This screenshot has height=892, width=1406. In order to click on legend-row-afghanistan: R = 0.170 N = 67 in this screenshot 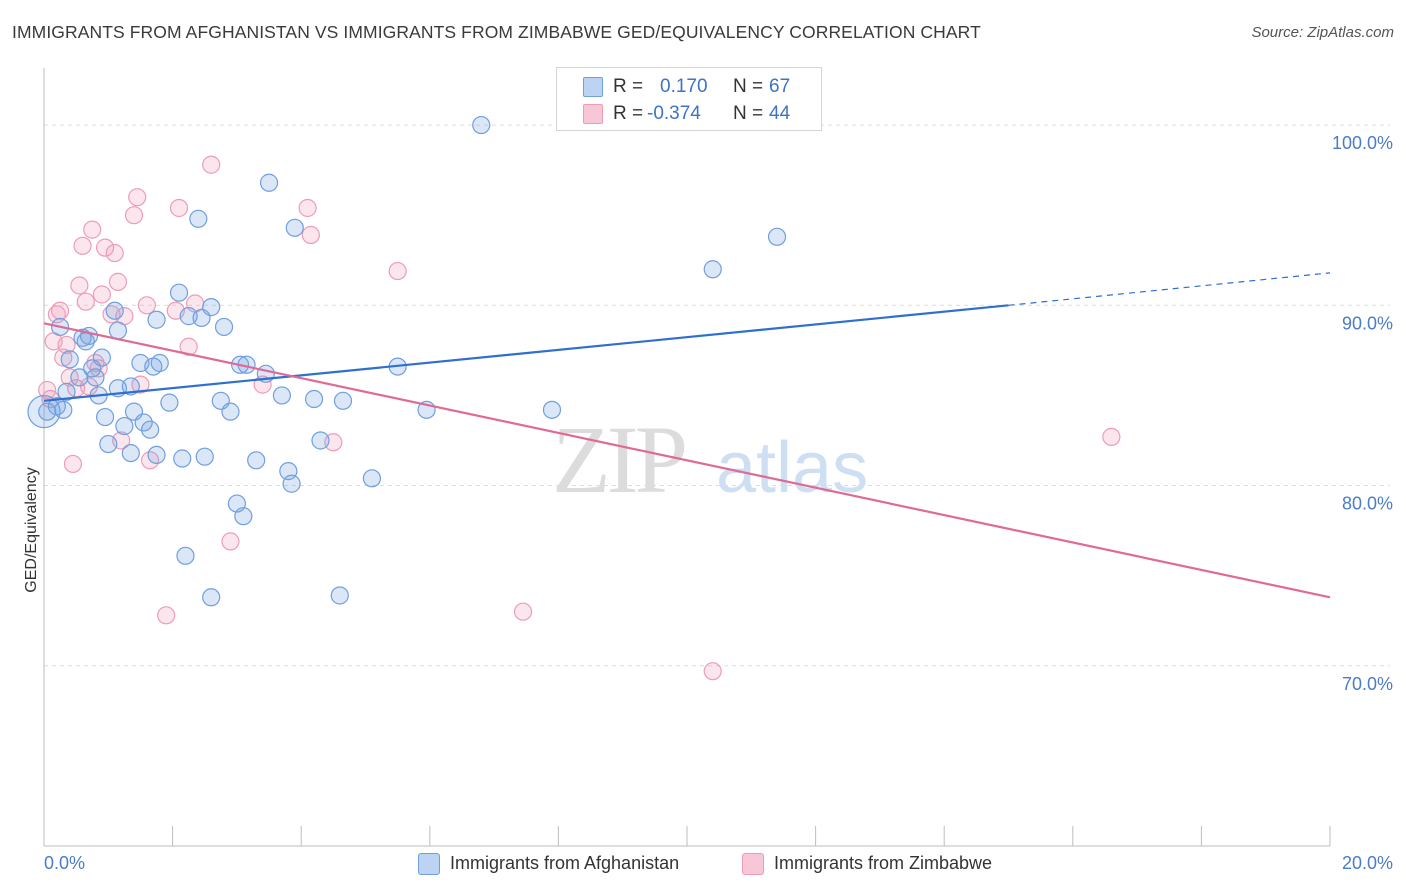, I will do `click(689, 87)`.